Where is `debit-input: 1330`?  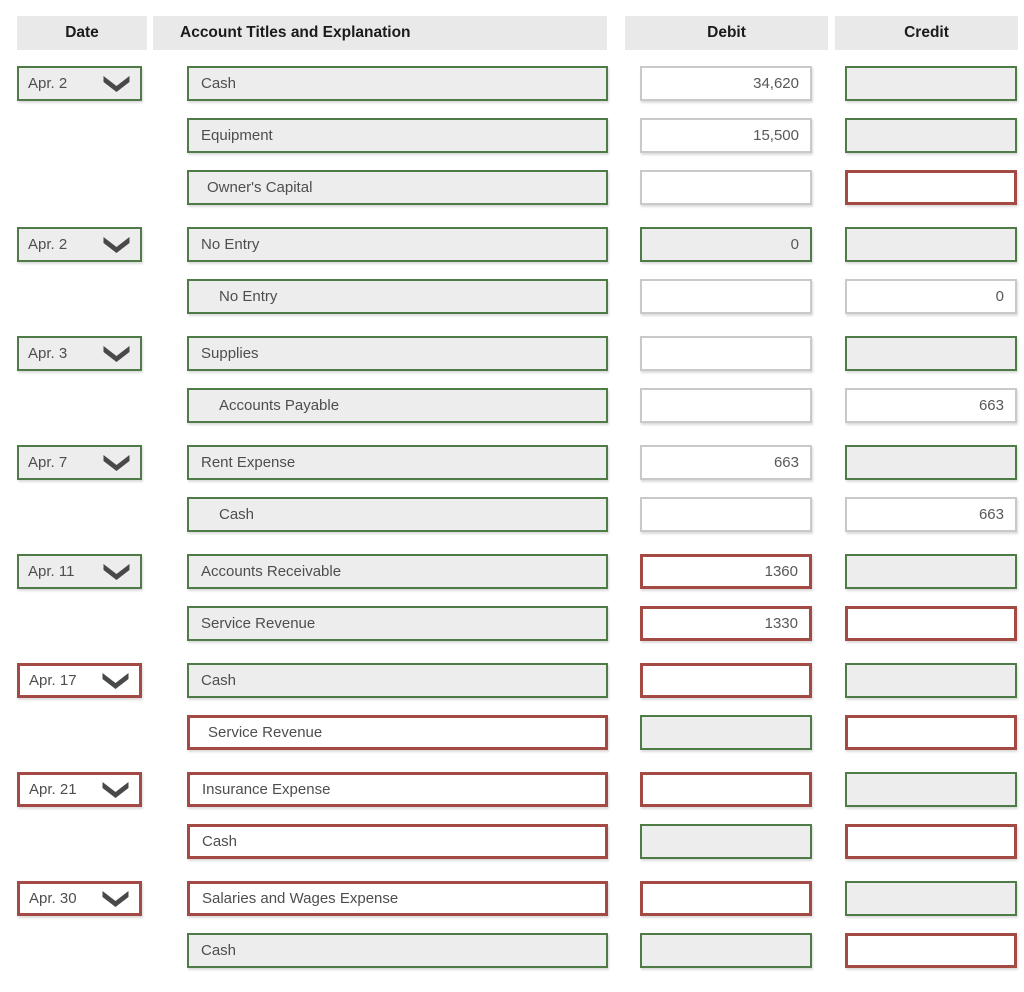
debit-input: 1330 is located at coordinates (726, 623).